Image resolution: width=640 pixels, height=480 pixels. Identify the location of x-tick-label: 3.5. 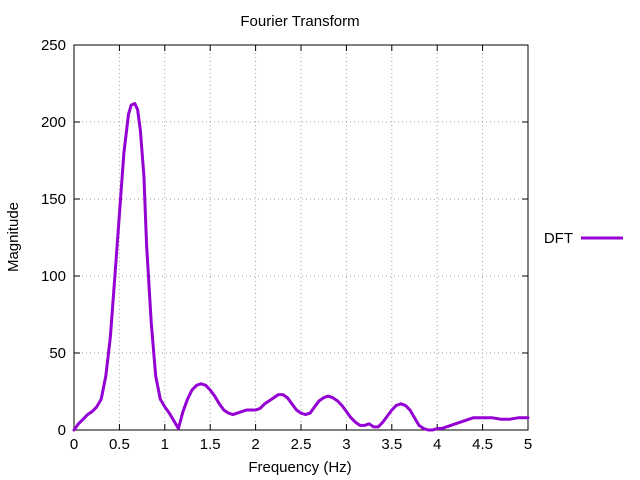
(391, 444).